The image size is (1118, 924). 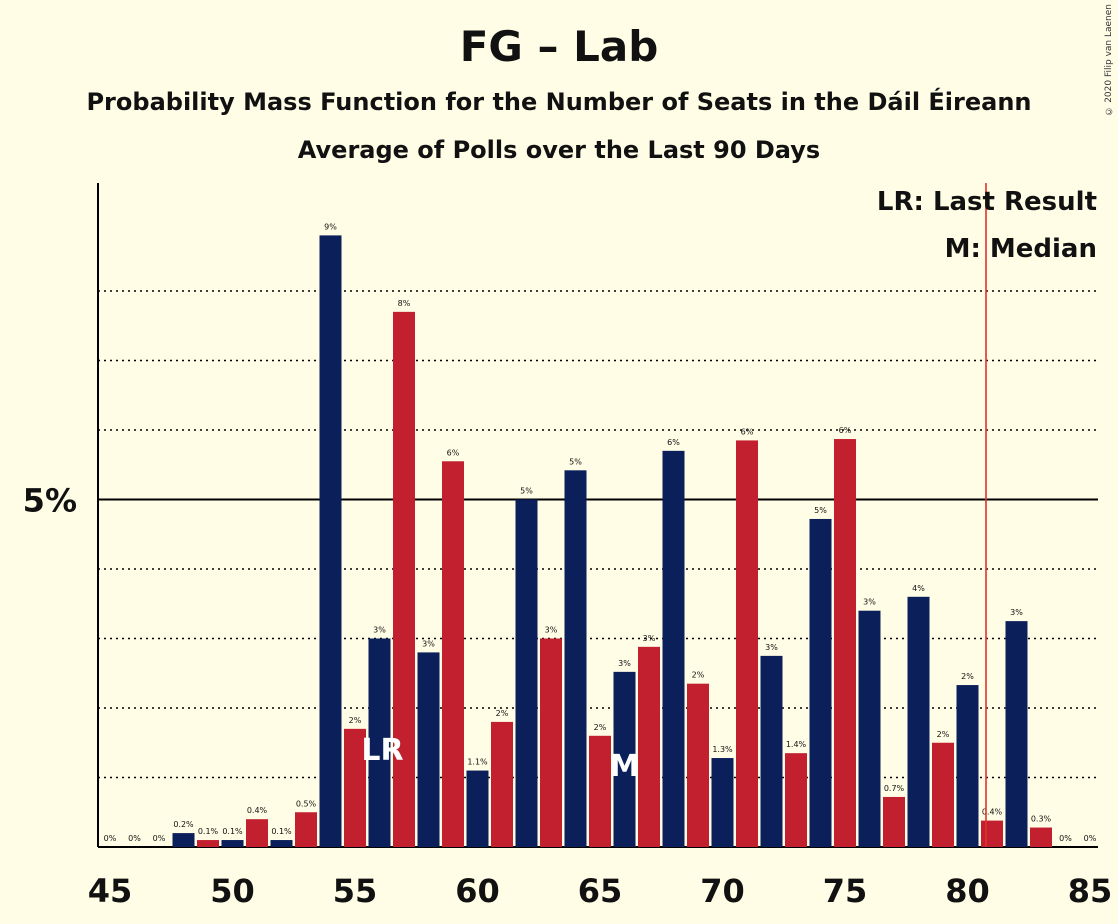 What do you see at coordinates (232, 831) in the screenshot?
I see `data-label-50: 0.1%` at bounding box center [232, 831].